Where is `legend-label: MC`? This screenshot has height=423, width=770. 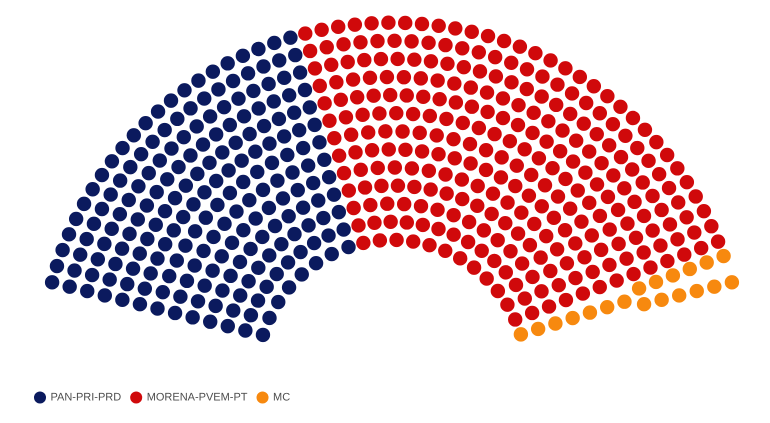 legend-label: MC is located at coordinates (281, 398).